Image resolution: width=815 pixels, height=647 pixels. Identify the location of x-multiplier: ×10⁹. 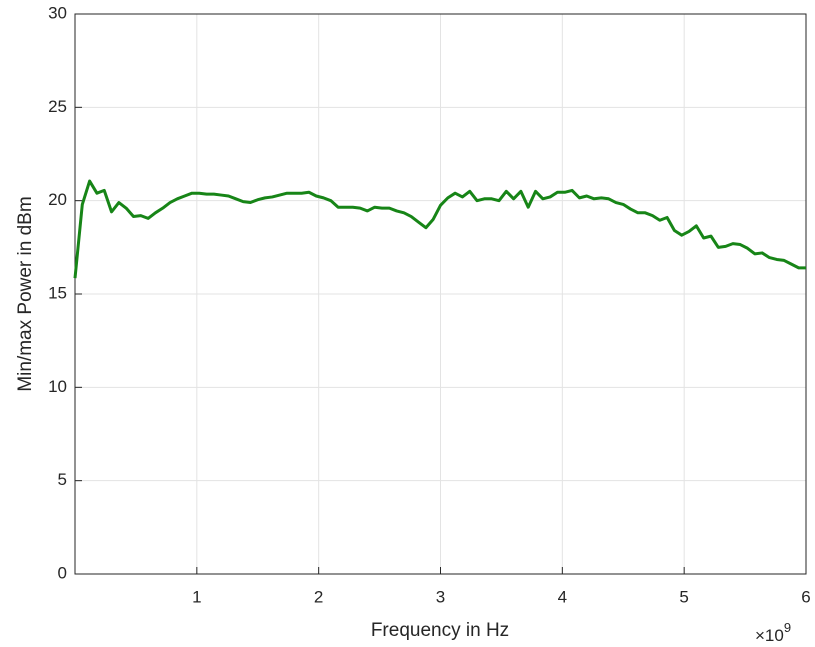
(773, 632).